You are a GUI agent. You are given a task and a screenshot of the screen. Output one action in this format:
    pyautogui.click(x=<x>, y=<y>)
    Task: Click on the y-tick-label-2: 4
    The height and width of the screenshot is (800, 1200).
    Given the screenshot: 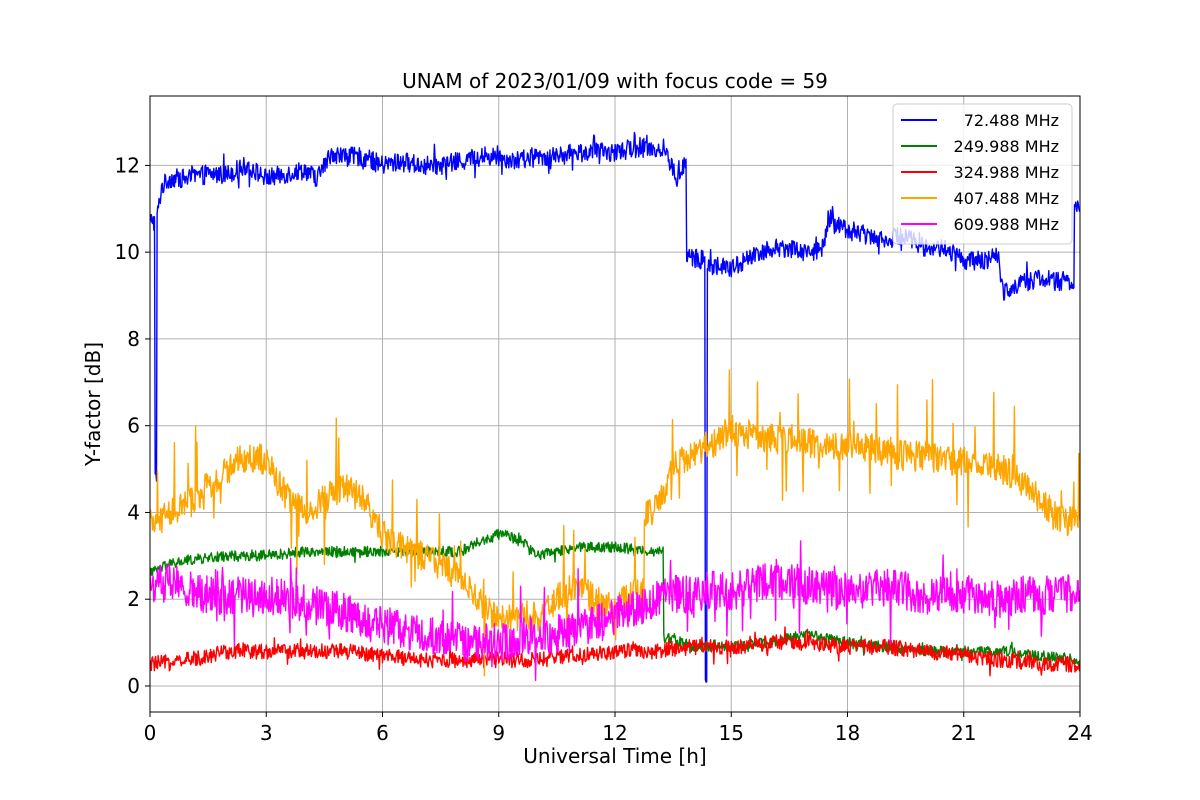 What is the action you would take?
    pyautogui.click(x=133, y=512)
    